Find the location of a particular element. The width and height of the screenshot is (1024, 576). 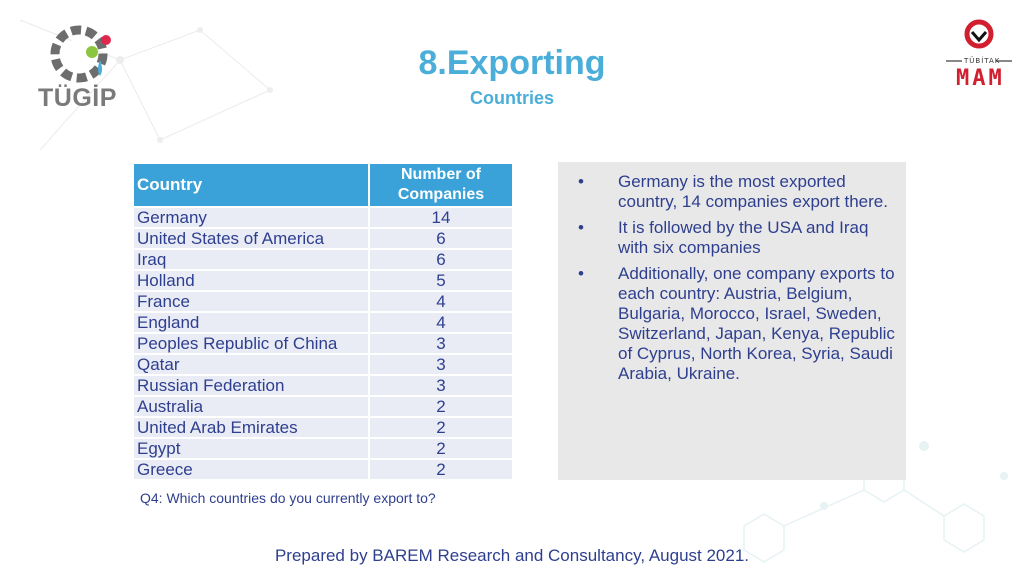

country-cell: Egypt is located at coordinates (252, 448).